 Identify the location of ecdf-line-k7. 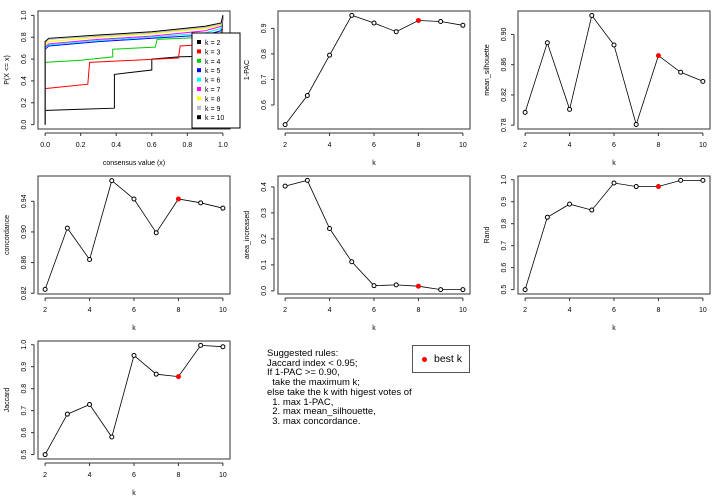
(134, 70).